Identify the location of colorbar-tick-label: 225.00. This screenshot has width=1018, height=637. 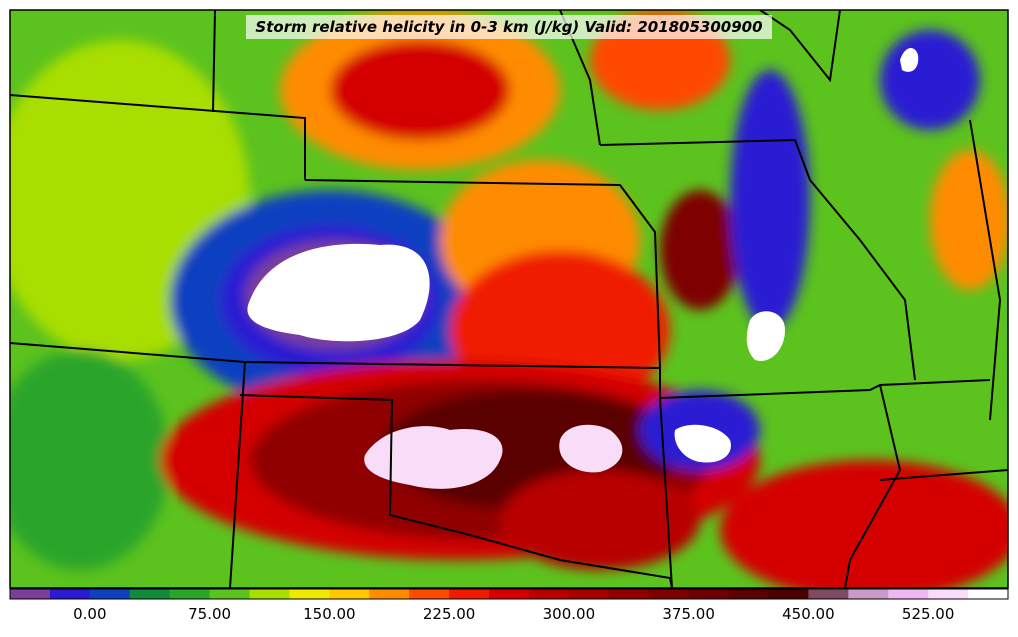
(449, 614).